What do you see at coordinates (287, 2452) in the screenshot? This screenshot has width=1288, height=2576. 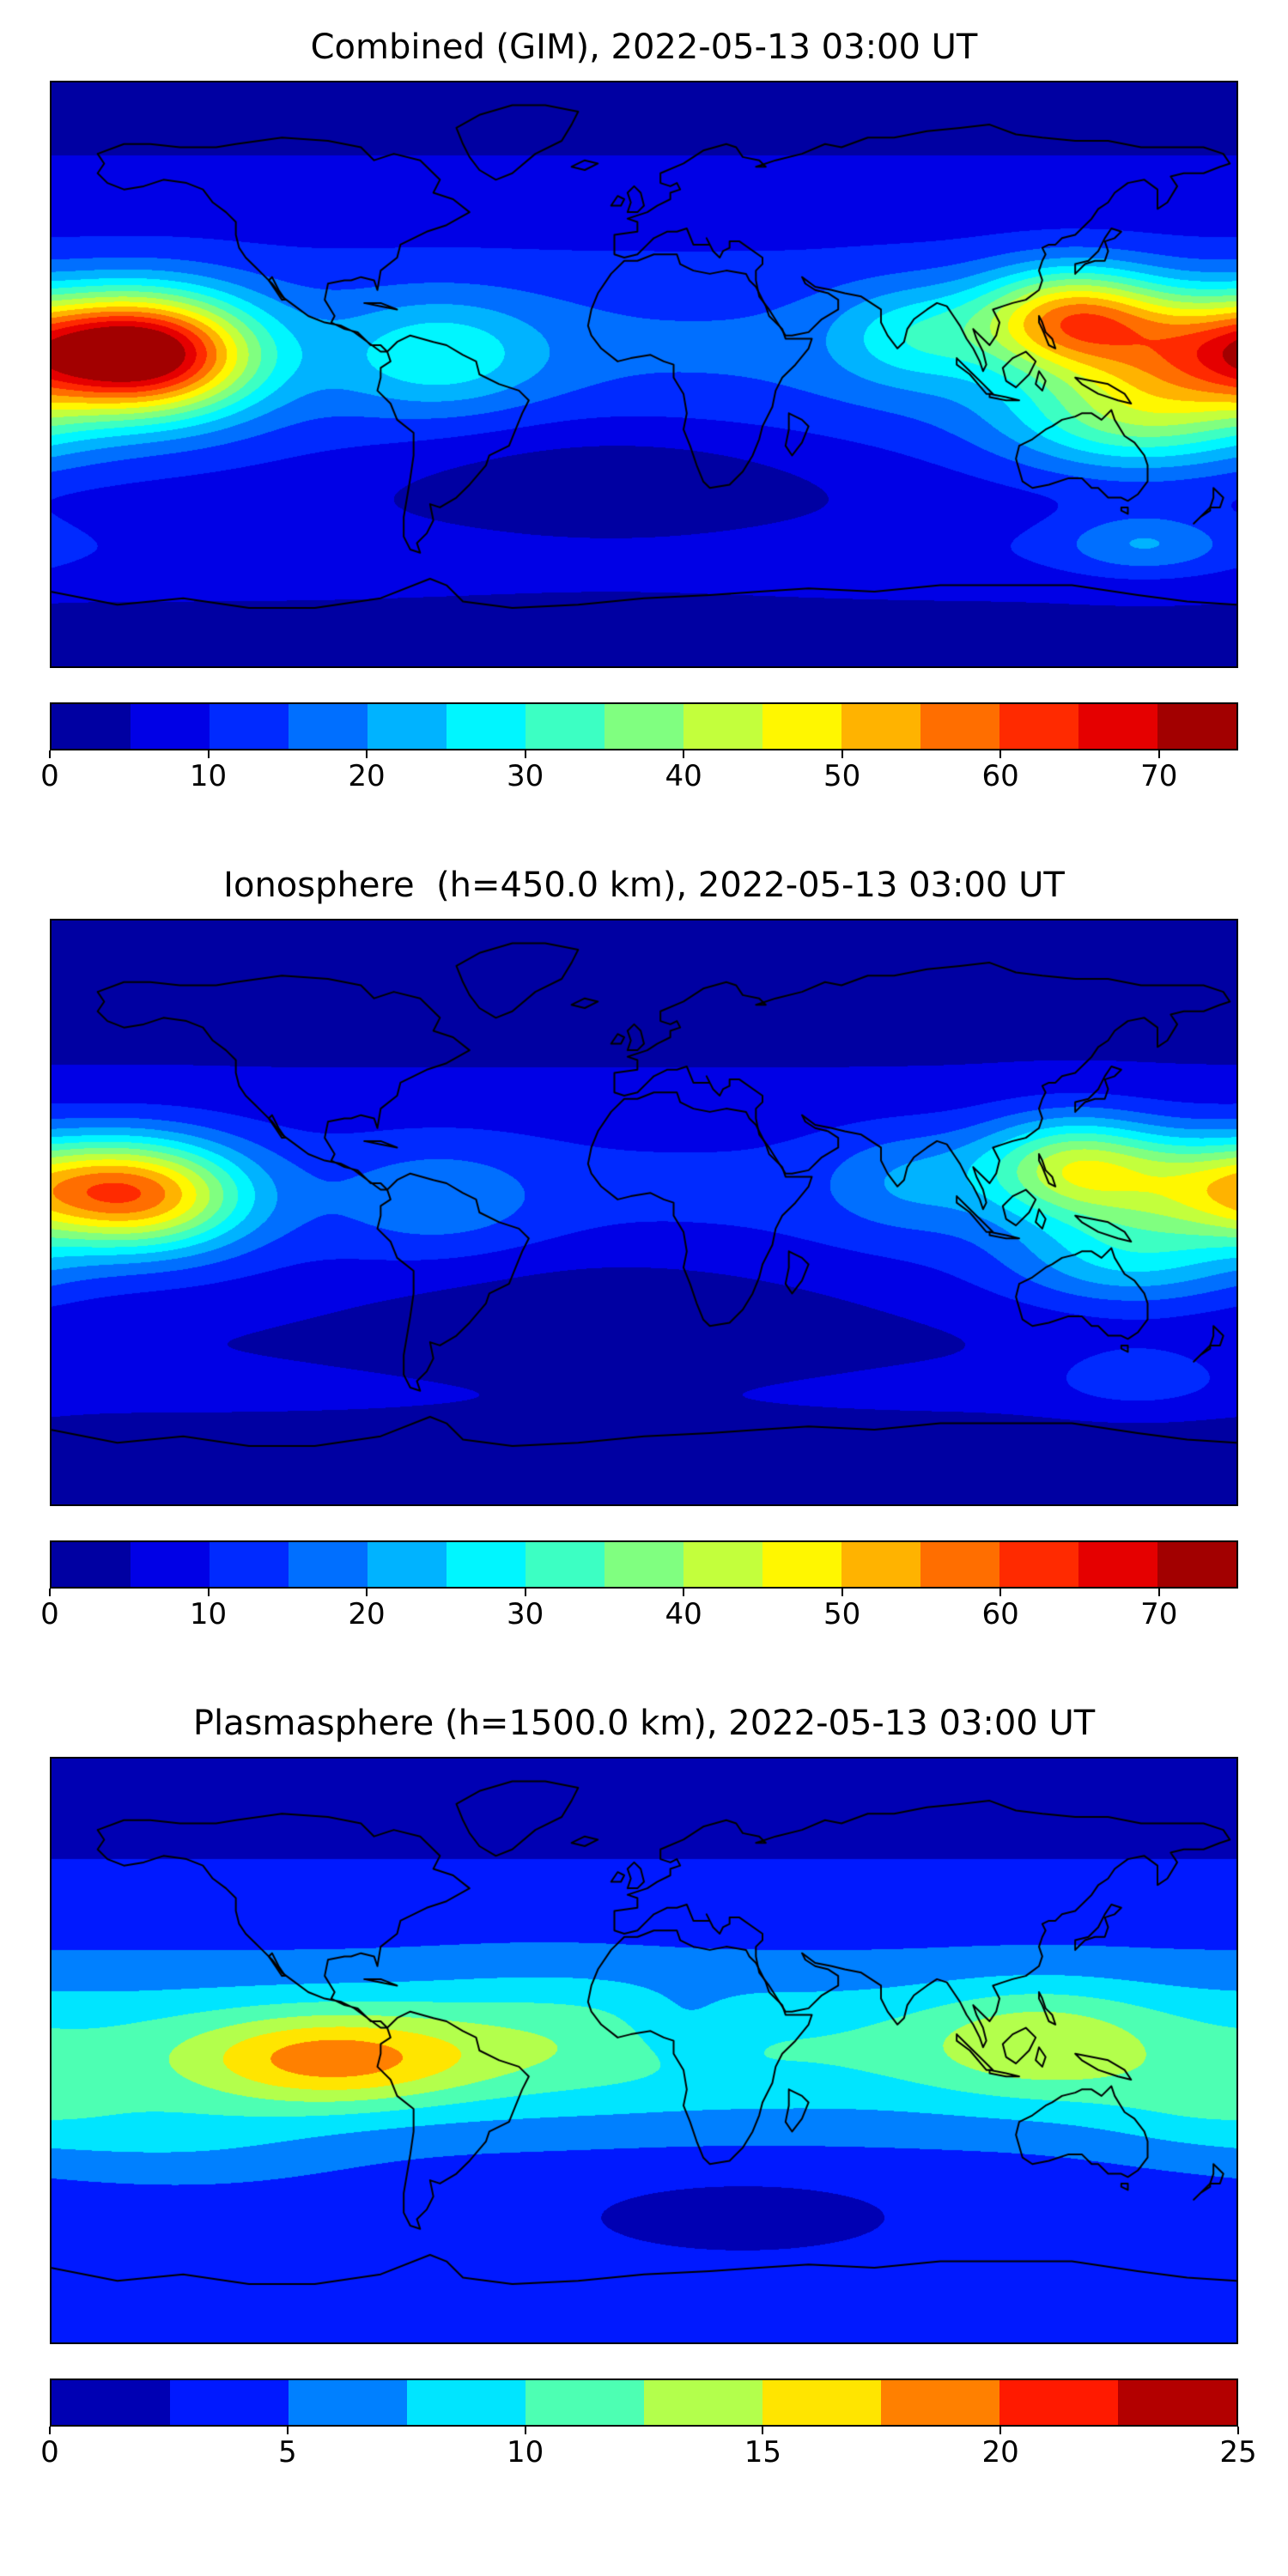 I see `colorbar-tick-label: 5` at bounding box center [287, 2452].